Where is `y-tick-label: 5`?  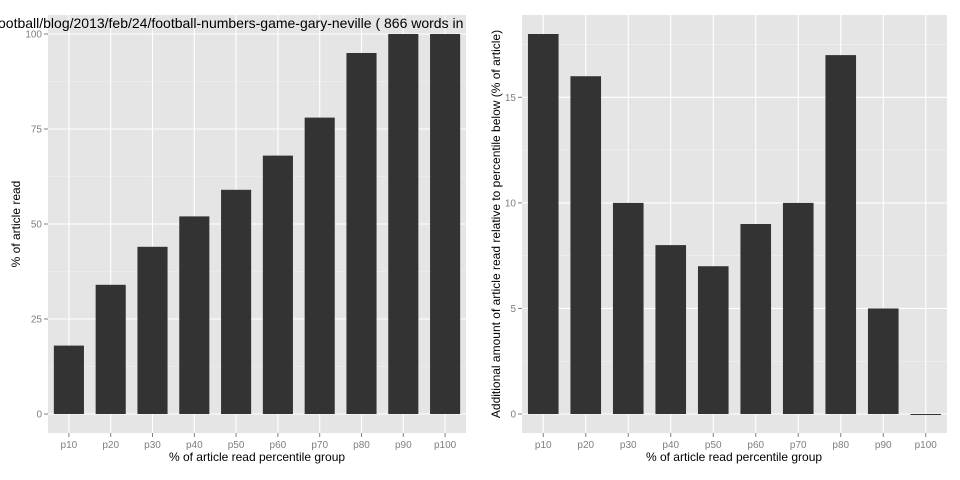 y-tick-label: 5 is located at coordinates (513, 309).